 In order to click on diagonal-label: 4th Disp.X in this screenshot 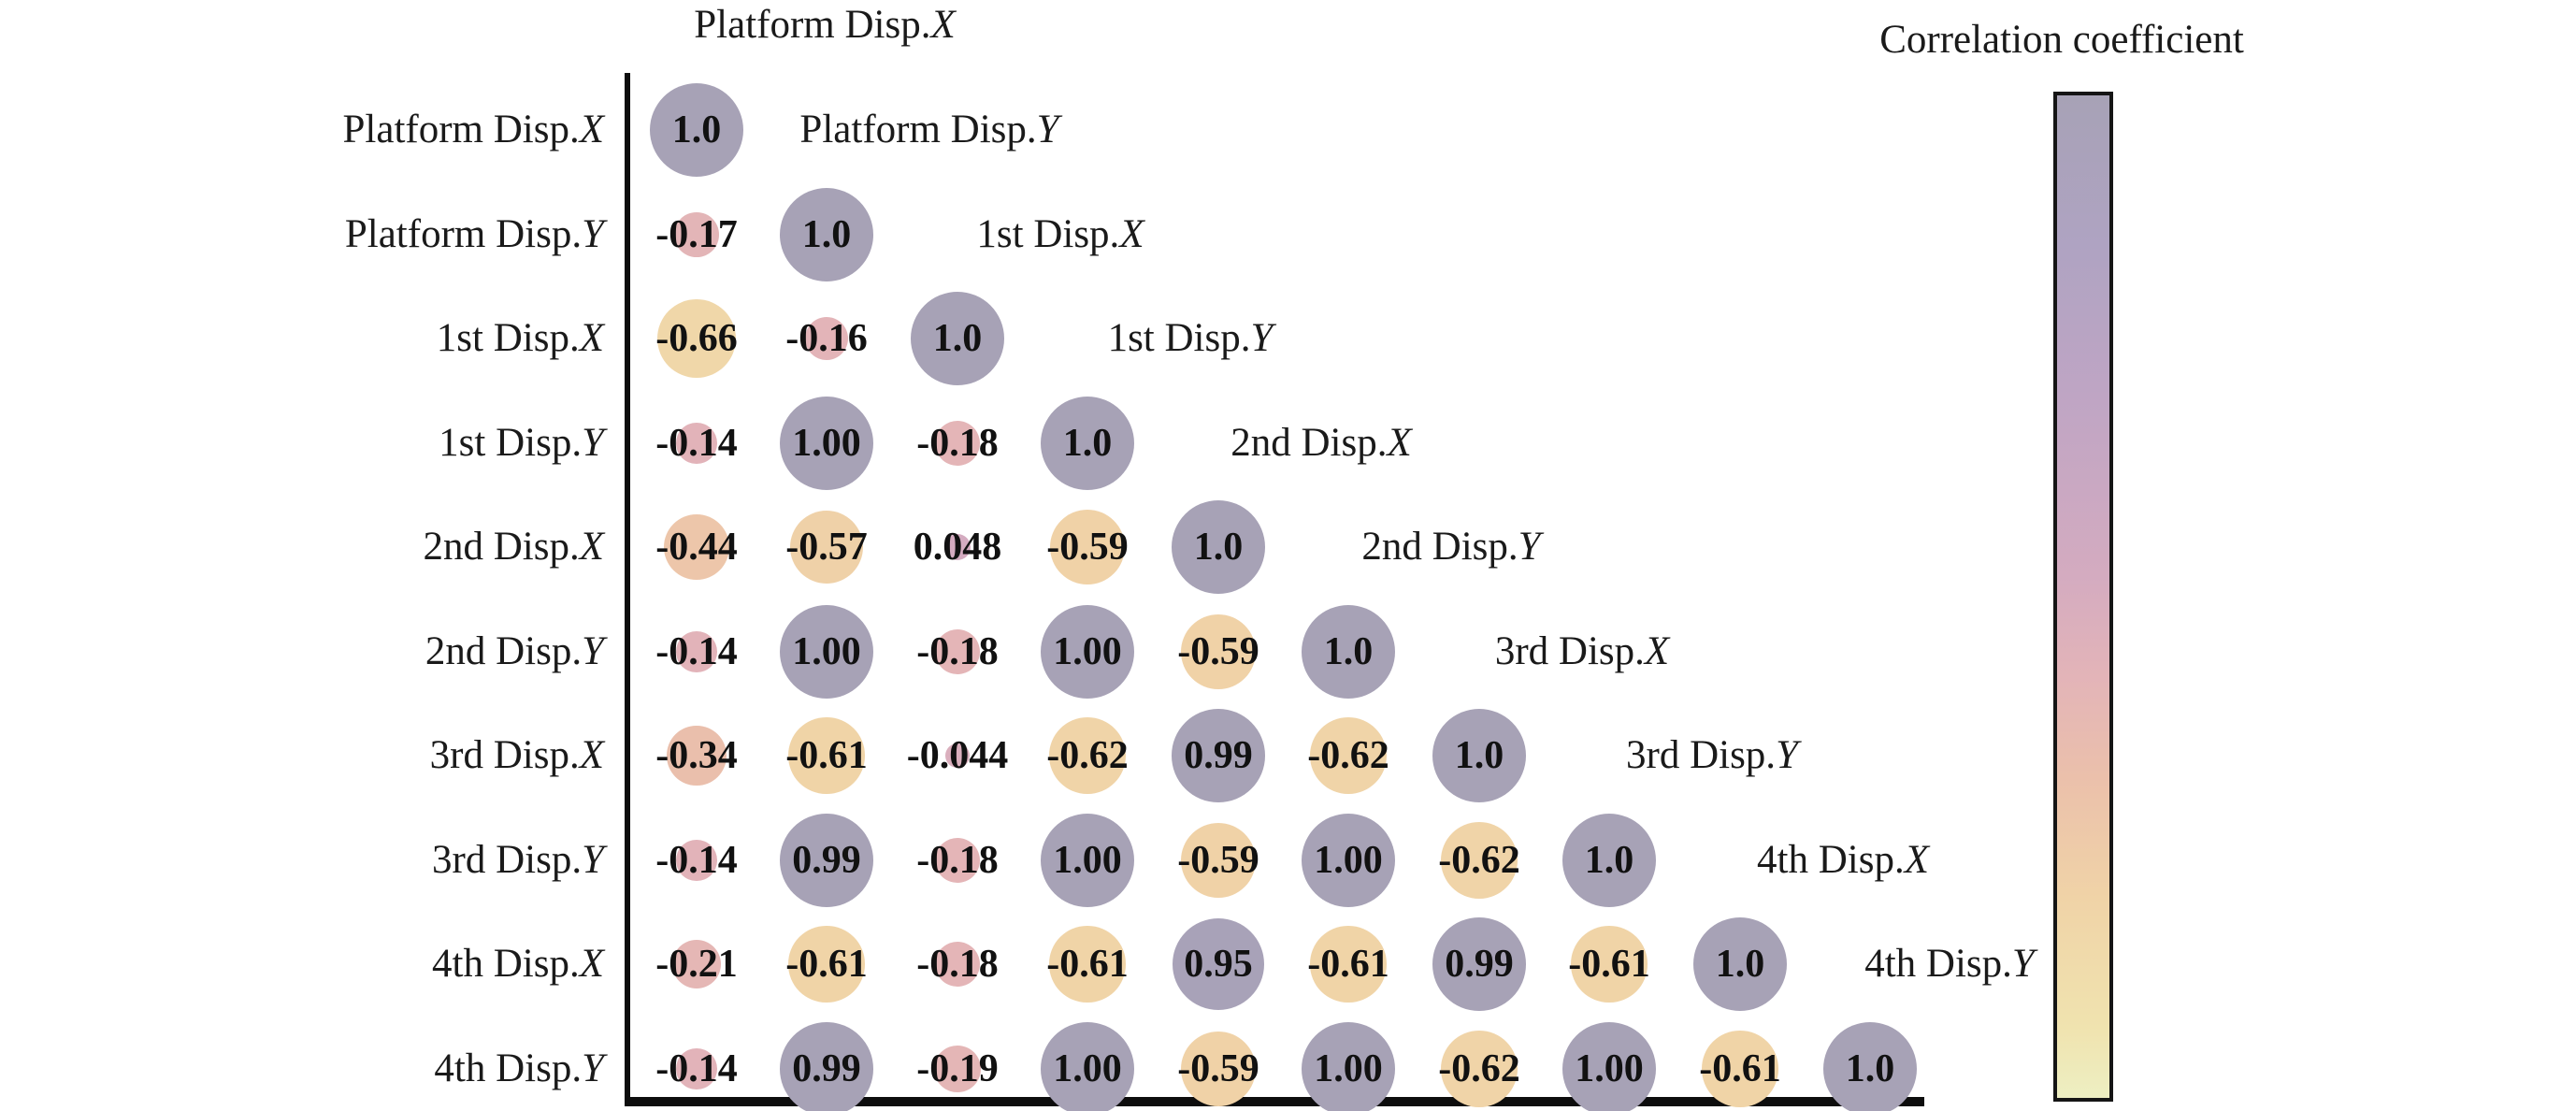, I will do `click(1843, 860)`.